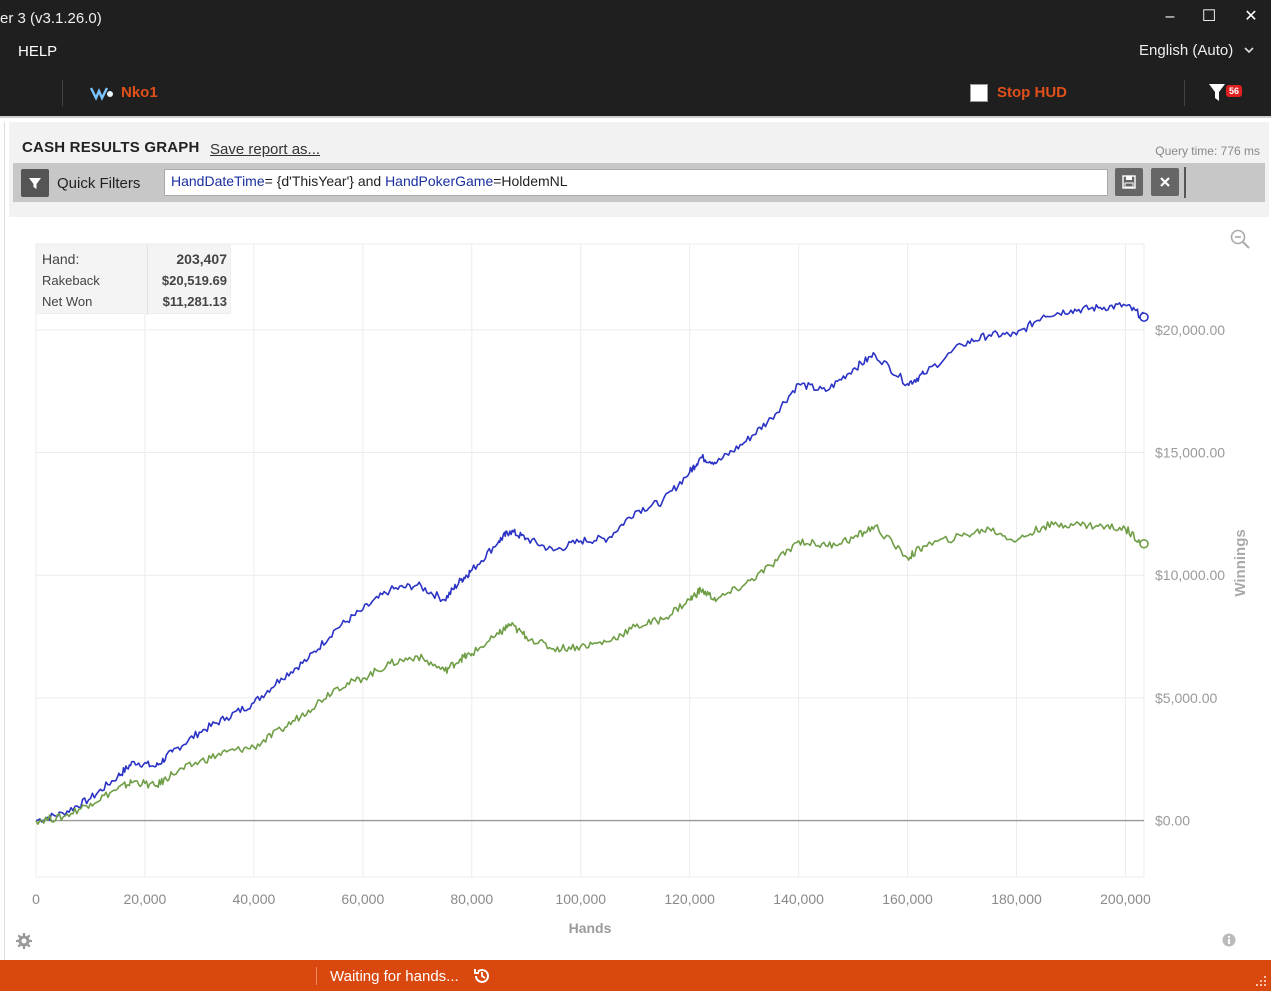  I want to click on x-tick-label: 0, so click(36, 899).